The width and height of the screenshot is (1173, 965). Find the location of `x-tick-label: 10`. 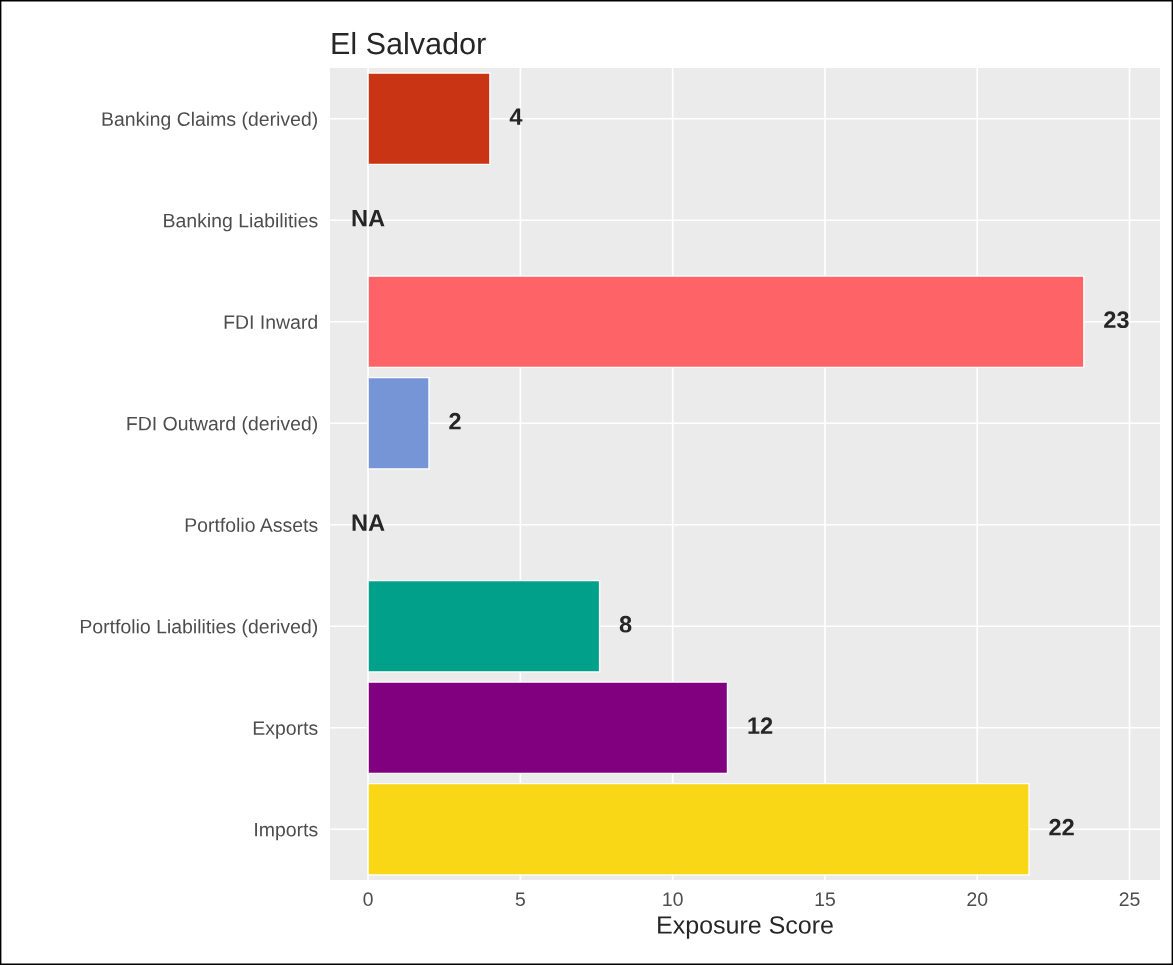

x-tick-label: 10 is located at coordinates (673, 899).